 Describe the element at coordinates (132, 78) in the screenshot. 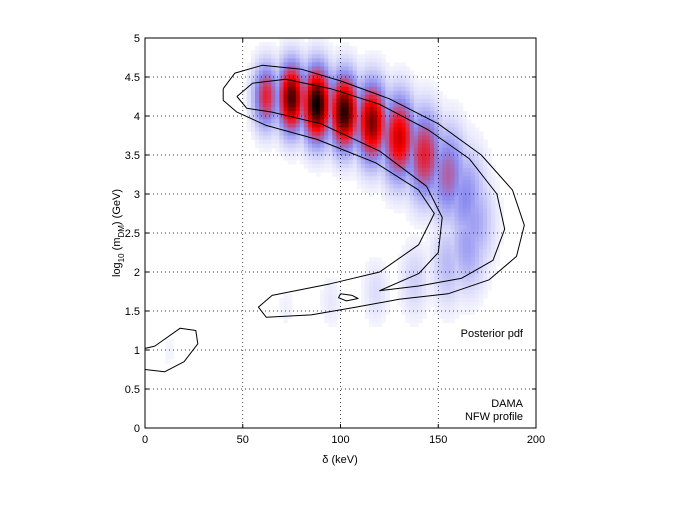

I see `y-tick-label: 4.5` at that location.